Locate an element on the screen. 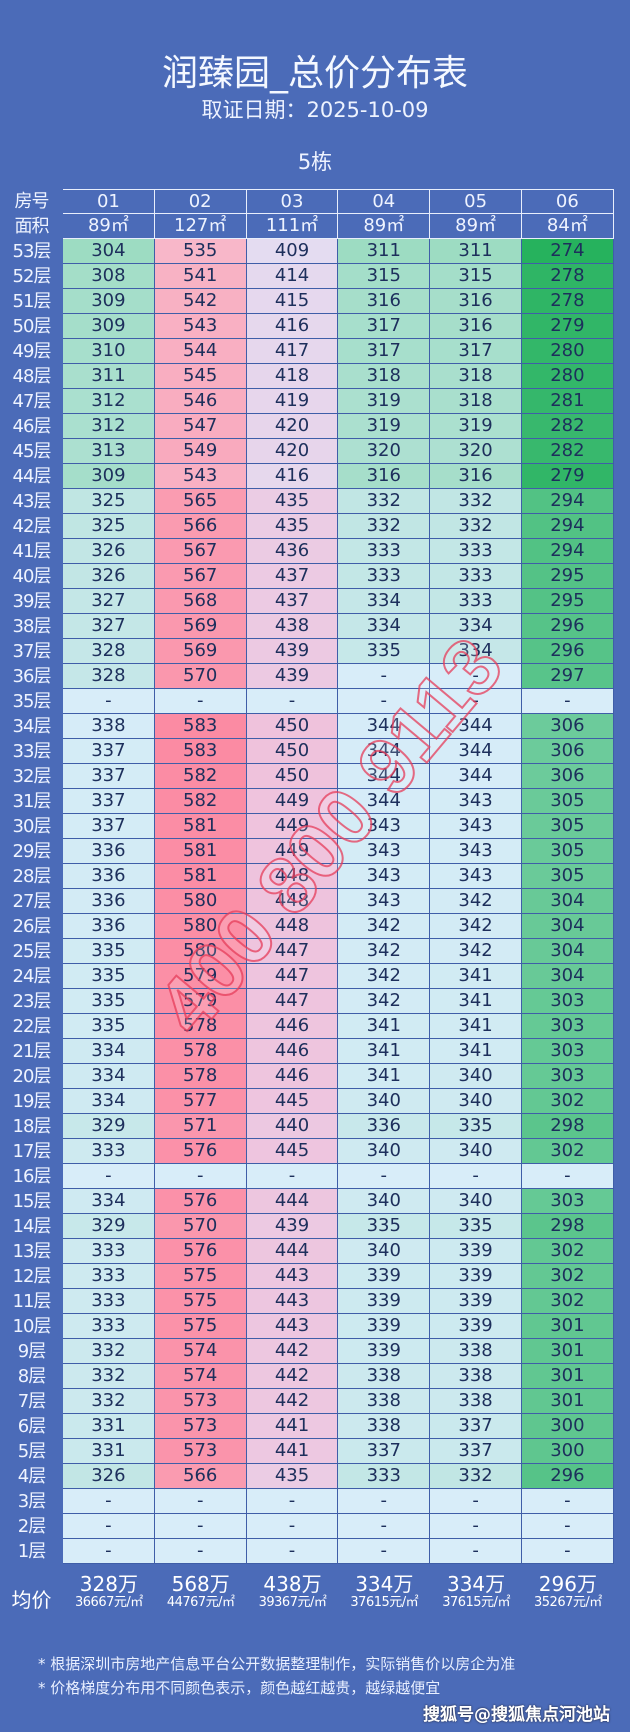 Image resolution: width=630 pixels, height=1732 pixels. price-cell: 415 is located at coordinates (292, 301).